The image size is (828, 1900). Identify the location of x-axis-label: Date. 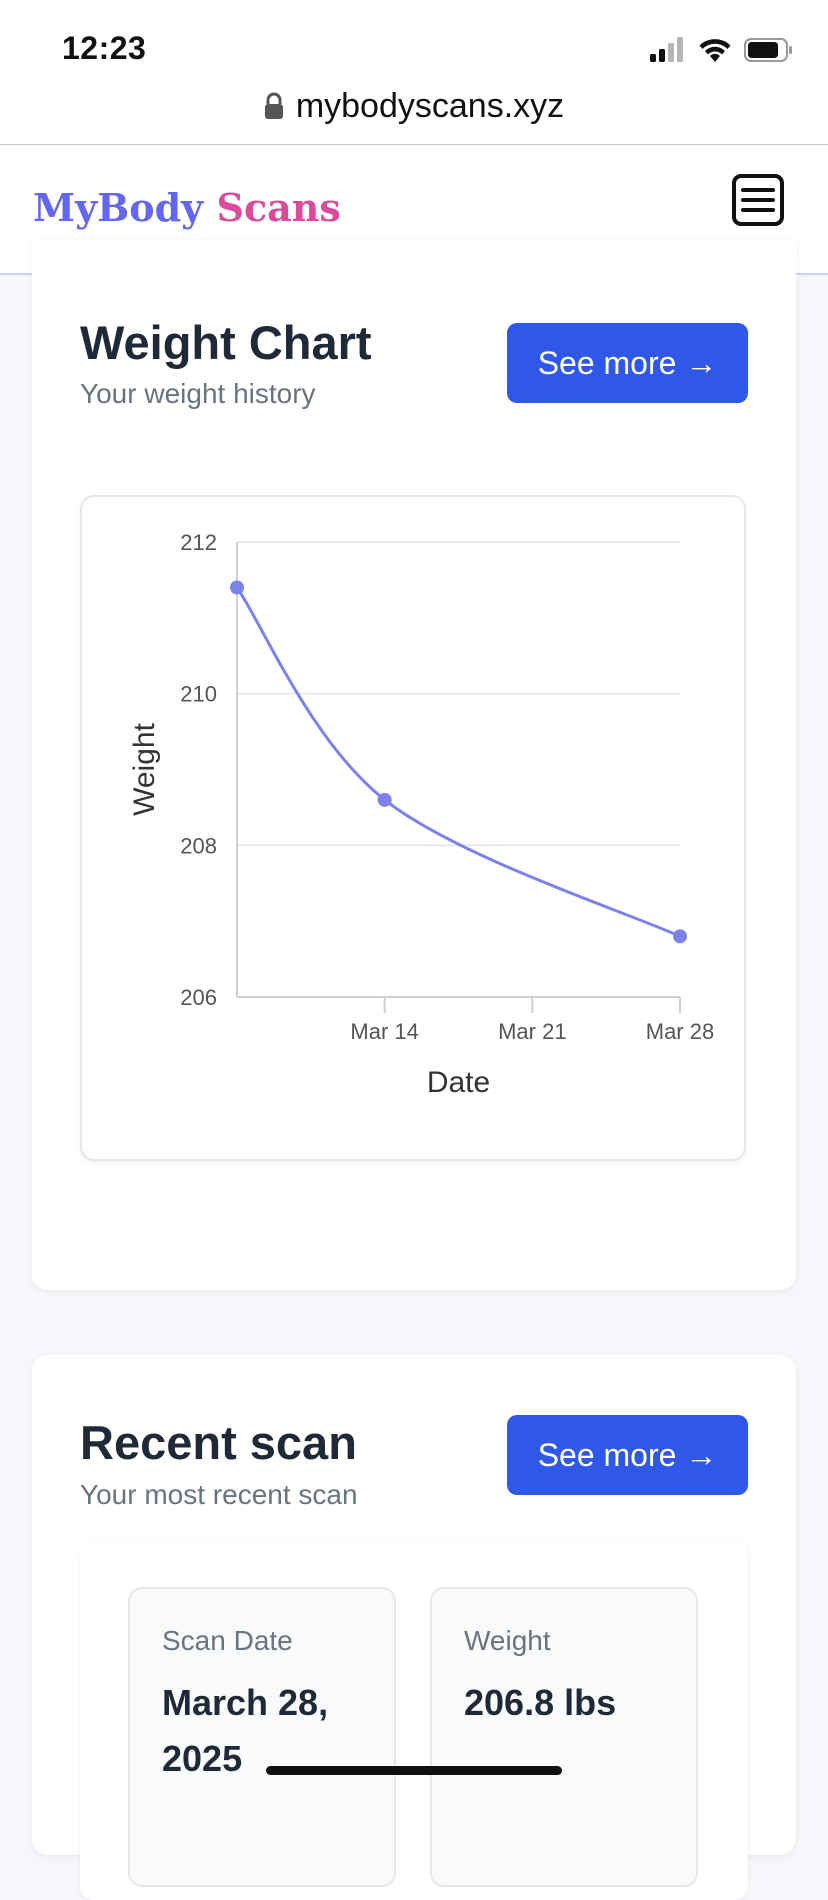
(458, 1082).